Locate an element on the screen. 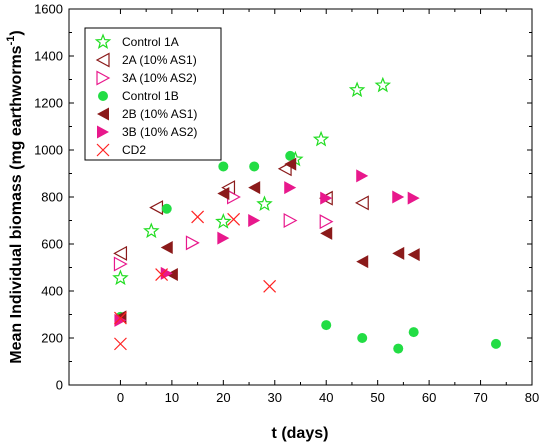 This screenshot has height=448, width=550. legend-label-3b: 3B (10% AS2) is located at coordinates (159, 132).